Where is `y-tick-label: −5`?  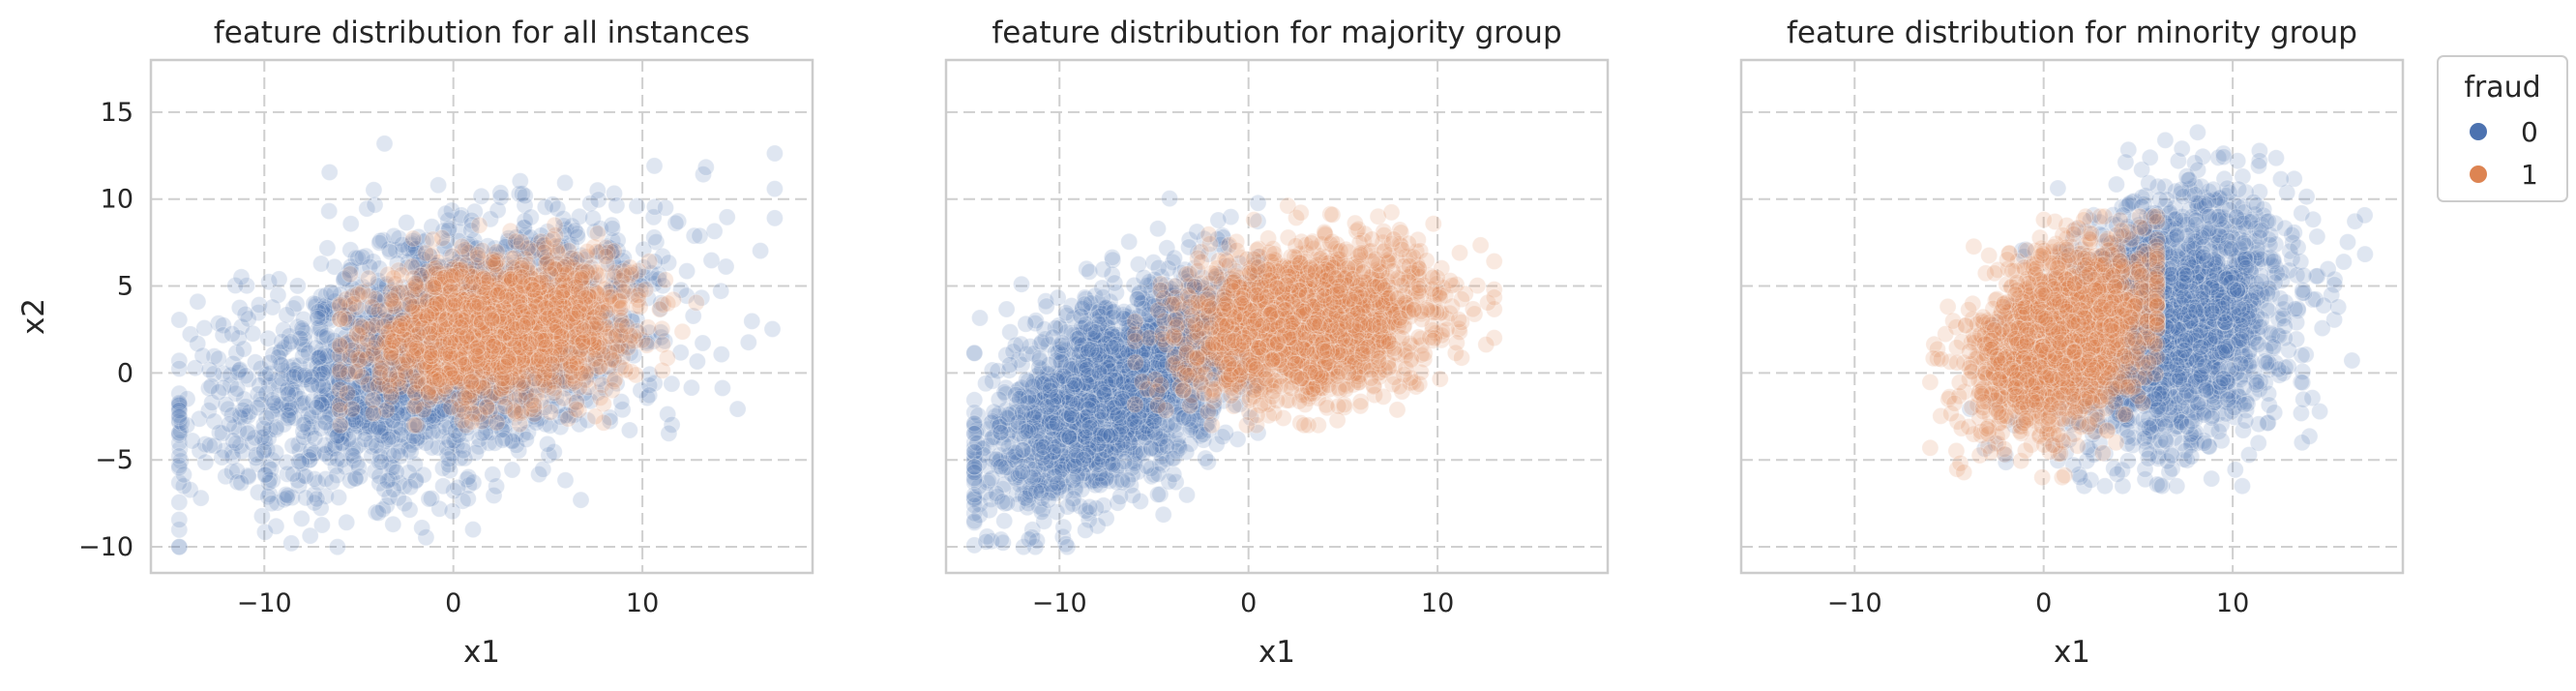 y-tick-label: −5 is located at coordinates (114, 460).